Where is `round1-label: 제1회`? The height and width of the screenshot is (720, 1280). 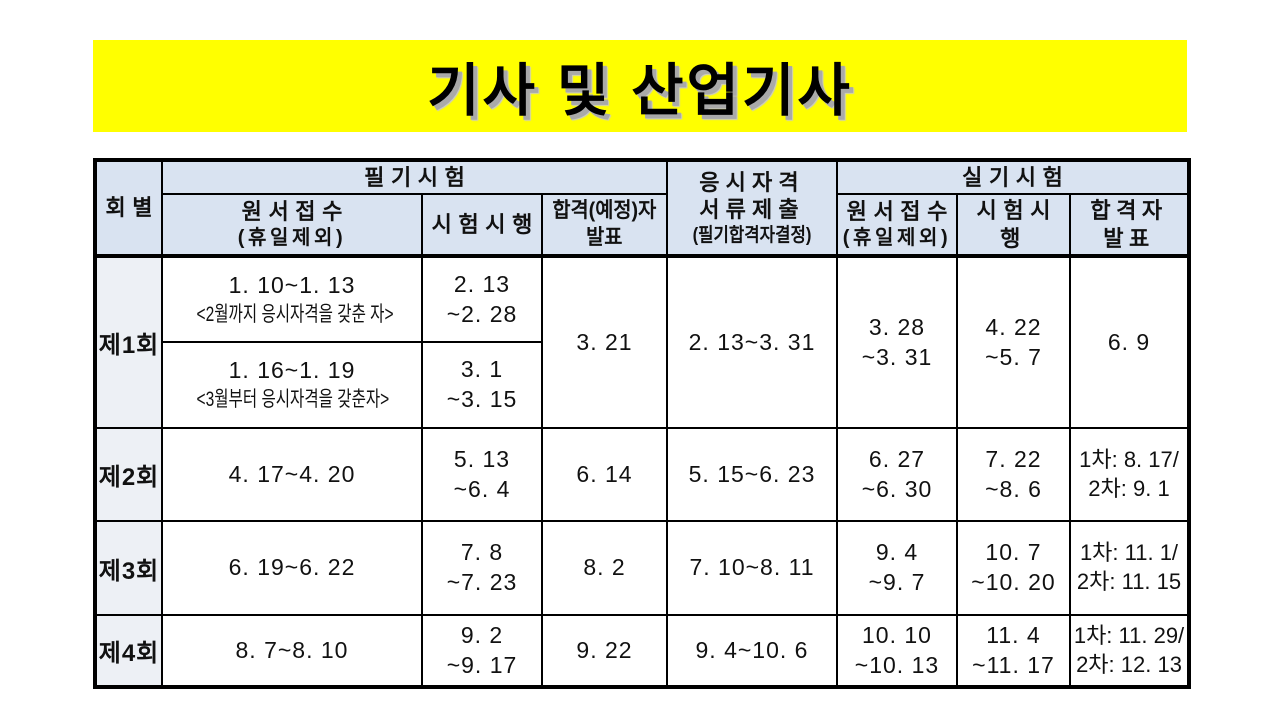 round1-label: 제1회 is located at coordinates (128, 341).